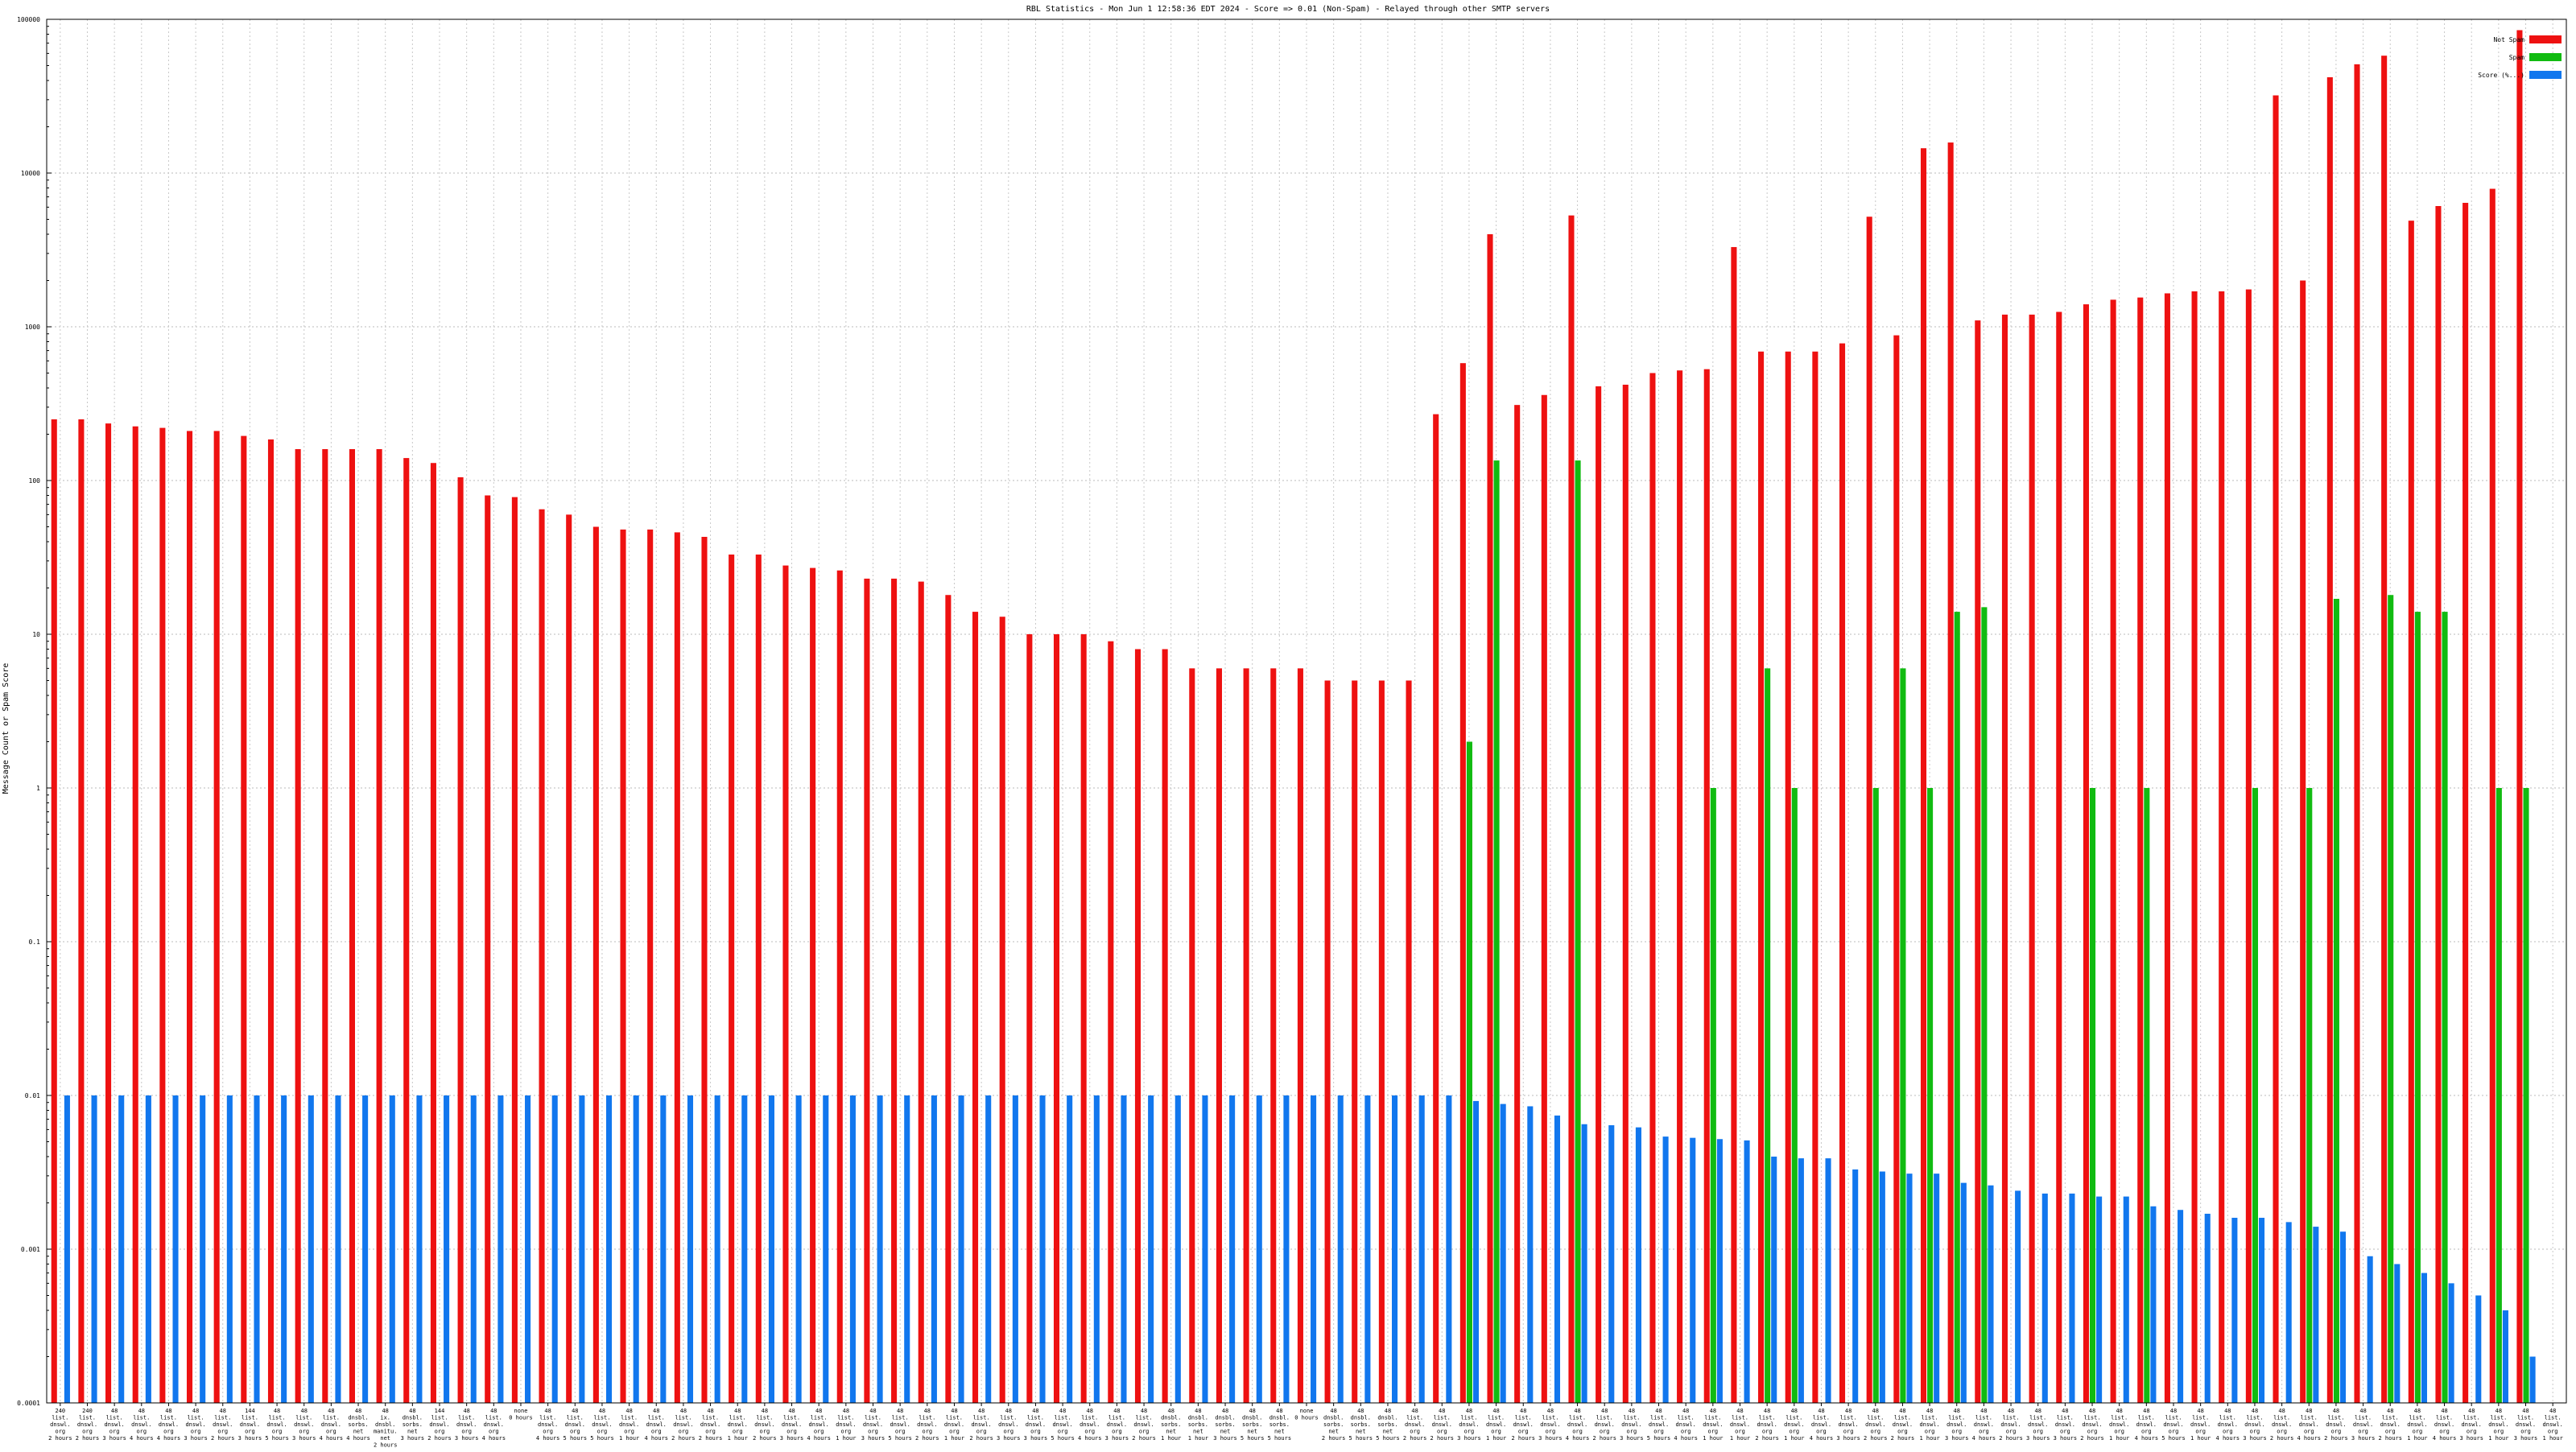 Image resolution: width=2576 pixels, height=1452 pixels. What do you see at coordinates (1307, 1411) in the screenshot?
I see `x-tick-label: none` at bounding box center [1307, 1411].